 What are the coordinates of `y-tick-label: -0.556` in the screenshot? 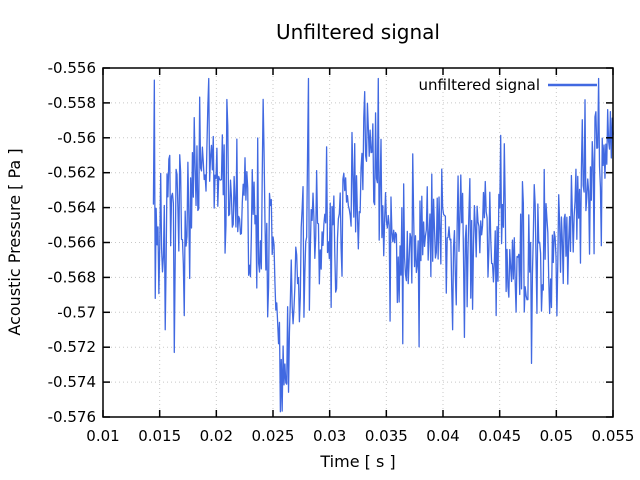 It's located at (72, 68).